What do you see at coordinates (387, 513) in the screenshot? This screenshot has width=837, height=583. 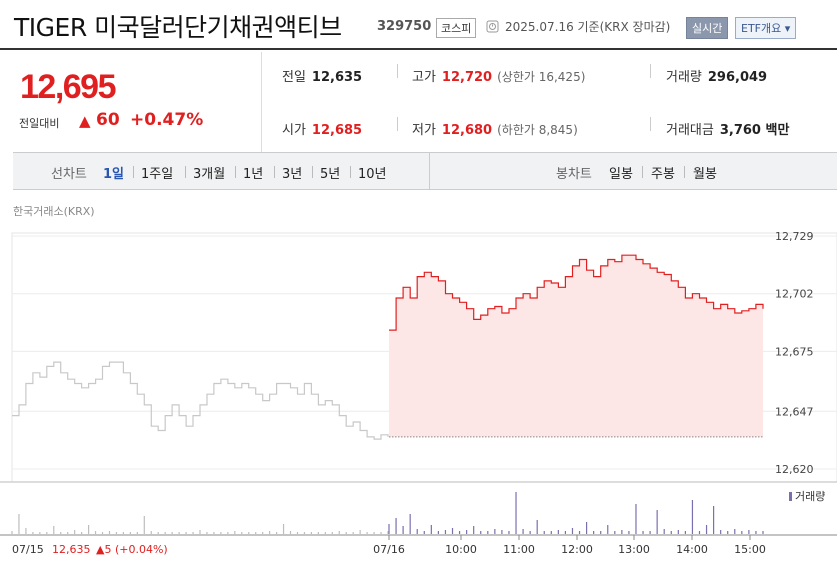 I see `volume-bars` at bounding box center [387, 513].